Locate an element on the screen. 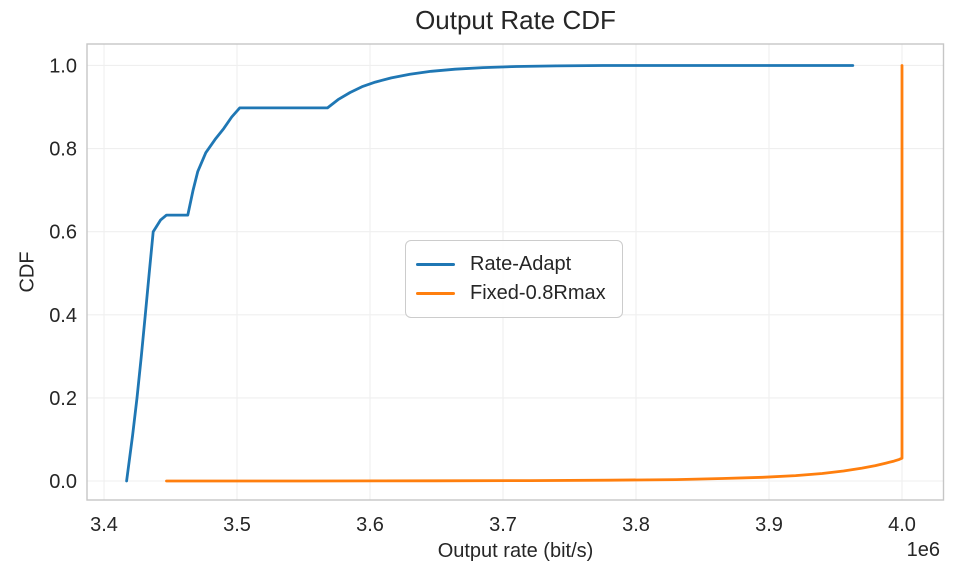 The height and width of the screenshot is (580, 955). x-tick-label: 3.7 is located at coordinates (503, 525).